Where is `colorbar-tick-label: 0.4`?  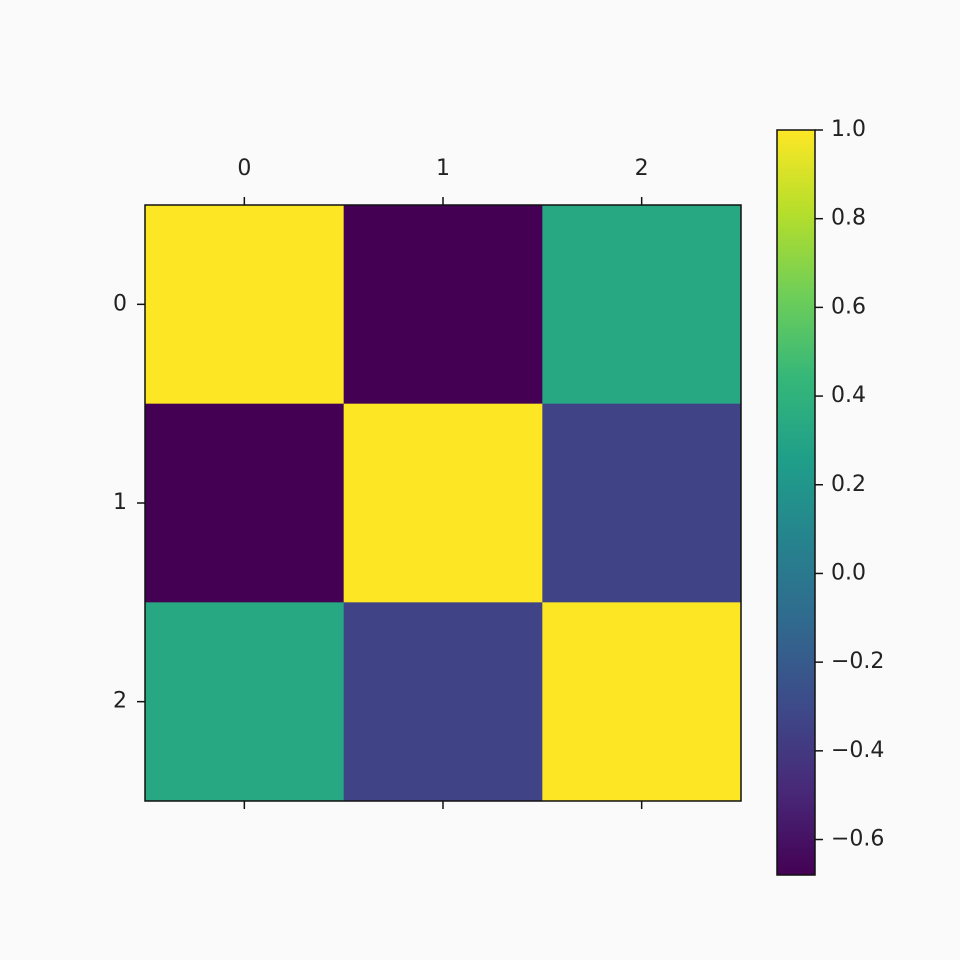 colorbar-tick-label: 0.4 is located at coordinates (848, 395).